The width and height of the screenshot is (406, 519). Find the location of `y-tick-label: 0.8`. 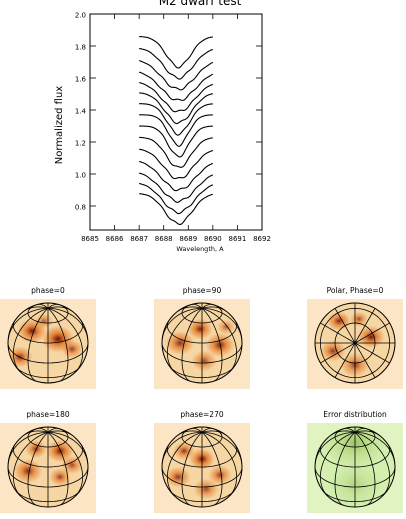

y-tick-label: 0.8 is located at coordinates (80, 208).